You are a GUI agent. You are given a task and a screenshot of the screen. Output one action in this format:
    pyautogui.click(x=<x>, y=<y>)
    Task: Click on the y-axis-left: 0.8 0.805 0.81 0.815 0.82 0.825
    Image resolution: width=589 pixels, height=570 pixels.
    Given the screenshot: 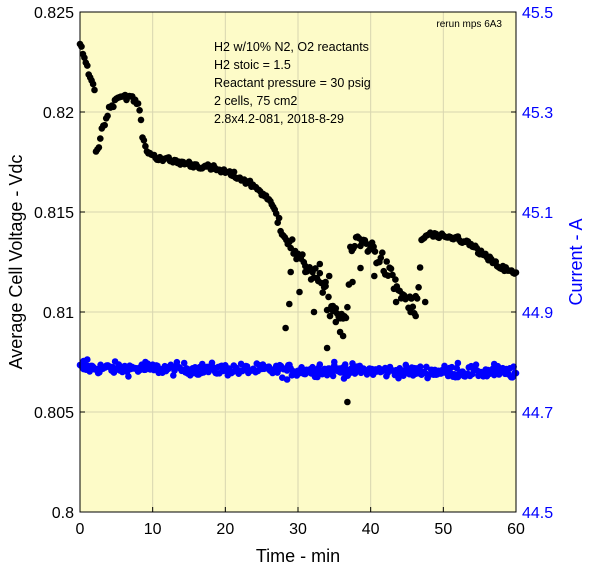 What is the action you would take?
    pyautogui.click(x=59, y=263)
    